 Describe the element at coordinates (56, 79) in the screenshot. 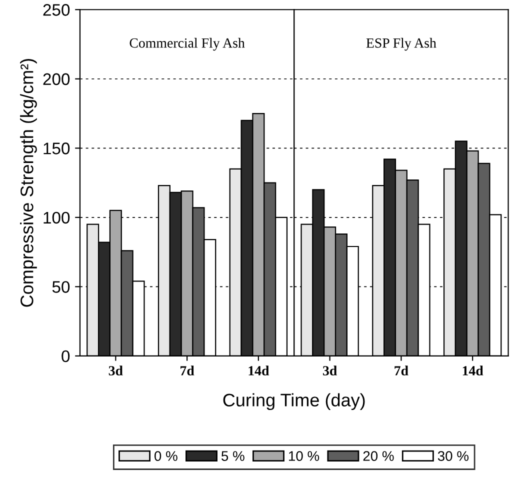

I see `y-tick-label: 200` at that location.